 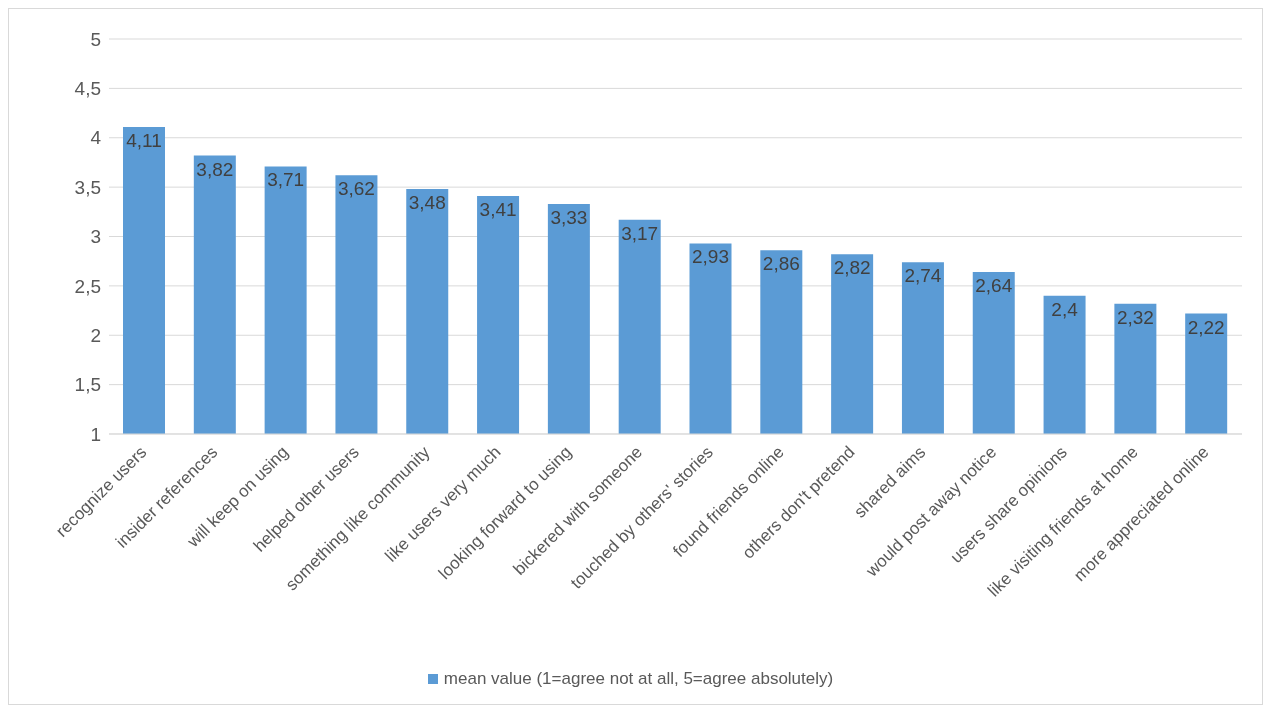 I want to click on data-label: 3,71, so click(x=286, y=180).